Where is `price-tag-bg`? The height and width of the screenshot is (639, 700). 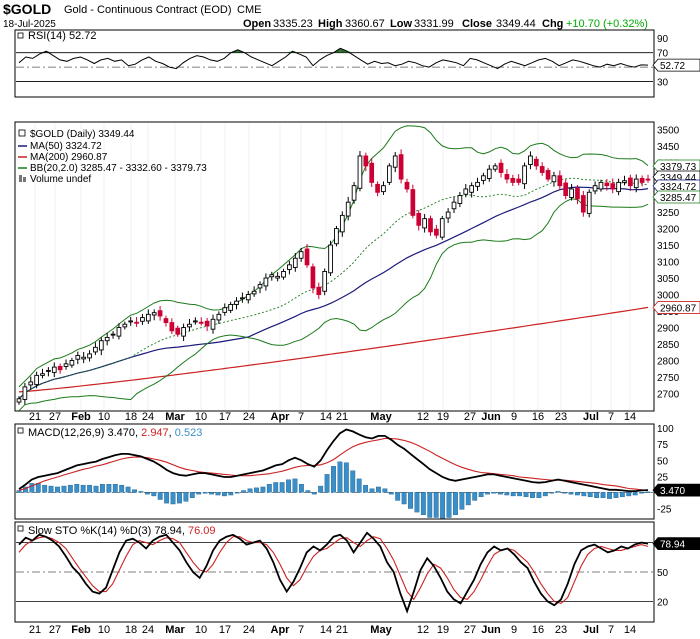
price-tag-bg is located at coordinates (676, 186).